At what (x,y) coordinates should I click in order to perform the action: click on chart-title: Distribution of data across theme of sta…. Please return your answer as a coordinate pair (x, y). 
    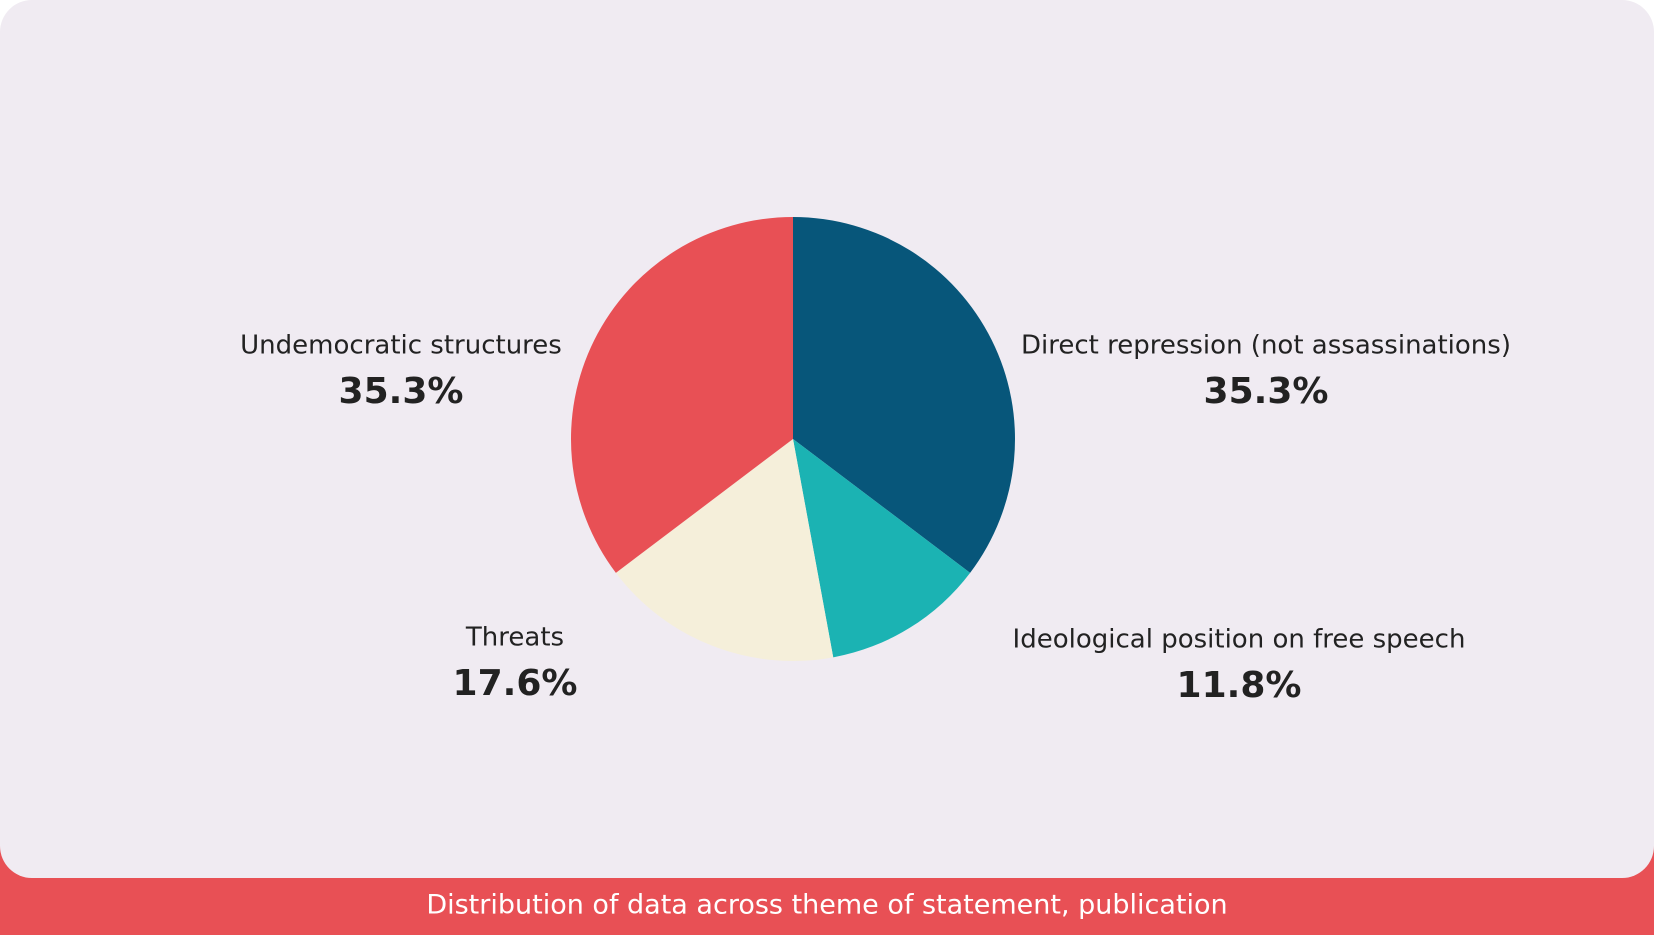
    Looking at the image, I should click on (826, 905).